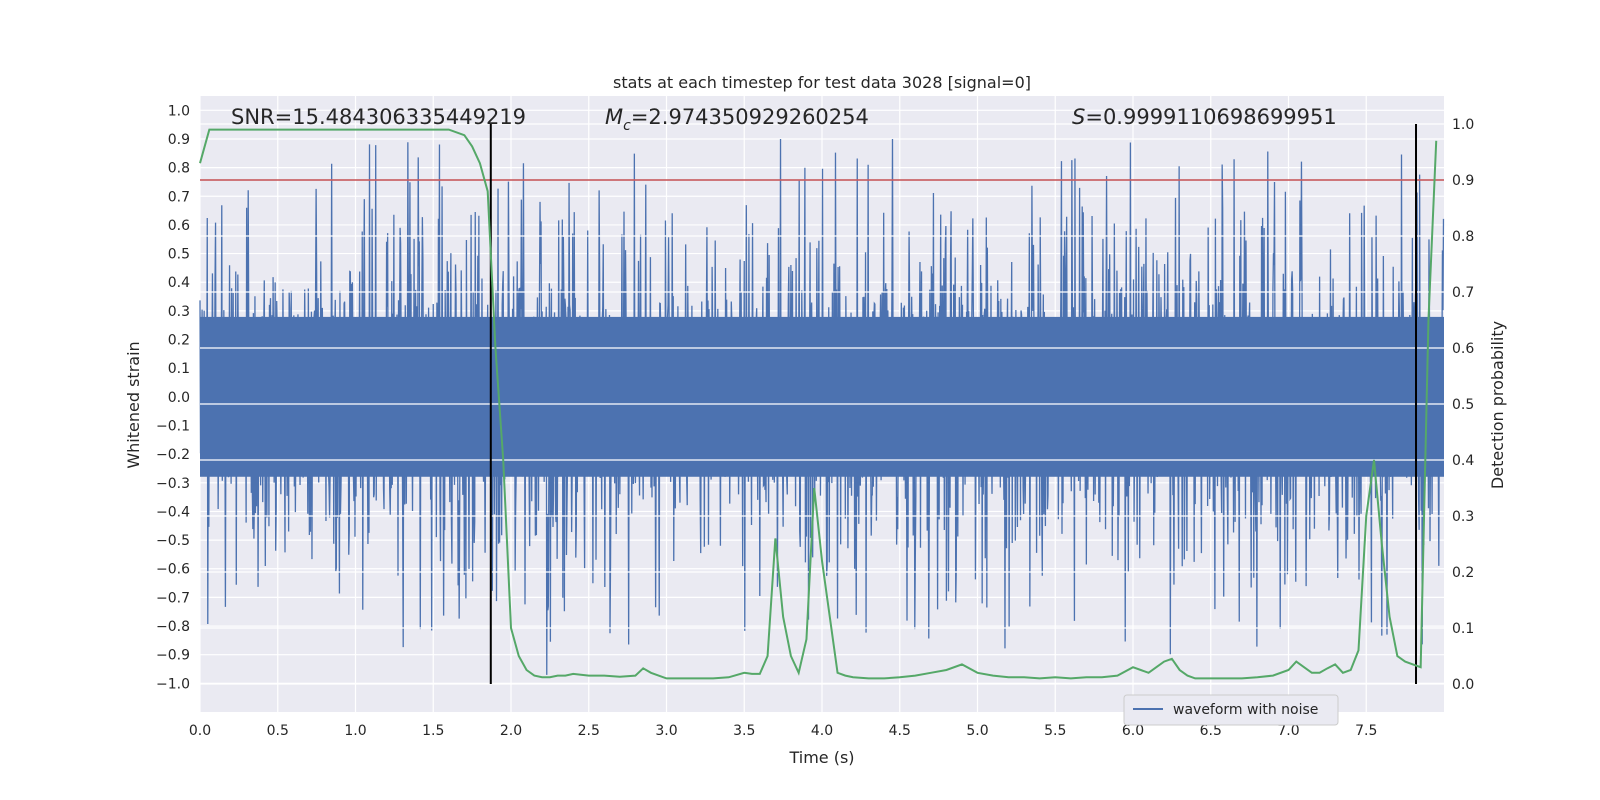 This screenshot has width=1600, height=800. Describe the element at coordinates (173, 598) in the screenshot. I see `y-tick-label: −0.7` at that location.